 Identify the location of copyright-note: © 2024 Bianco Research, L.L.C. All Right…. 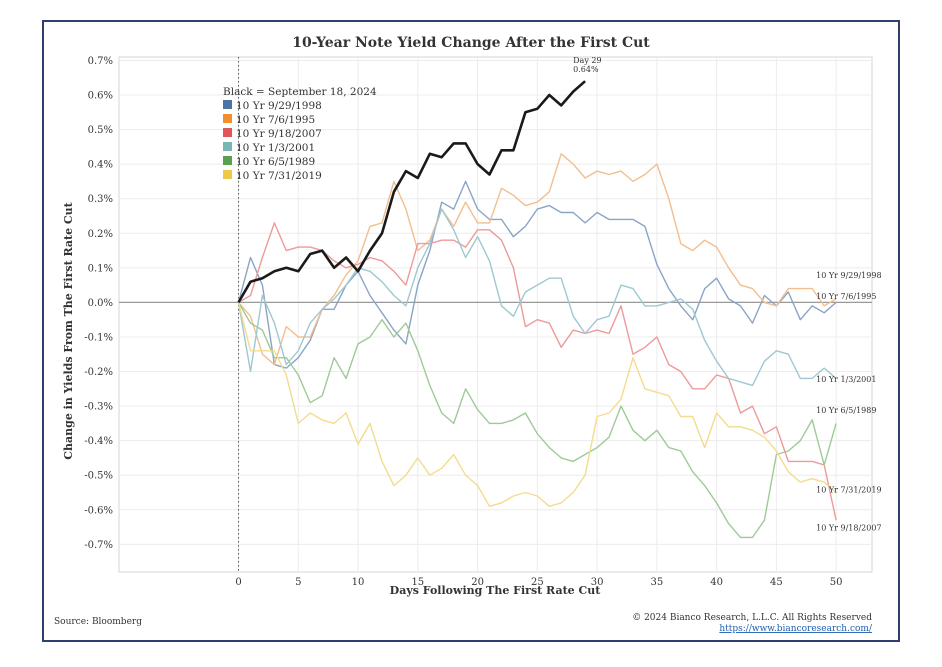
(752, 618).